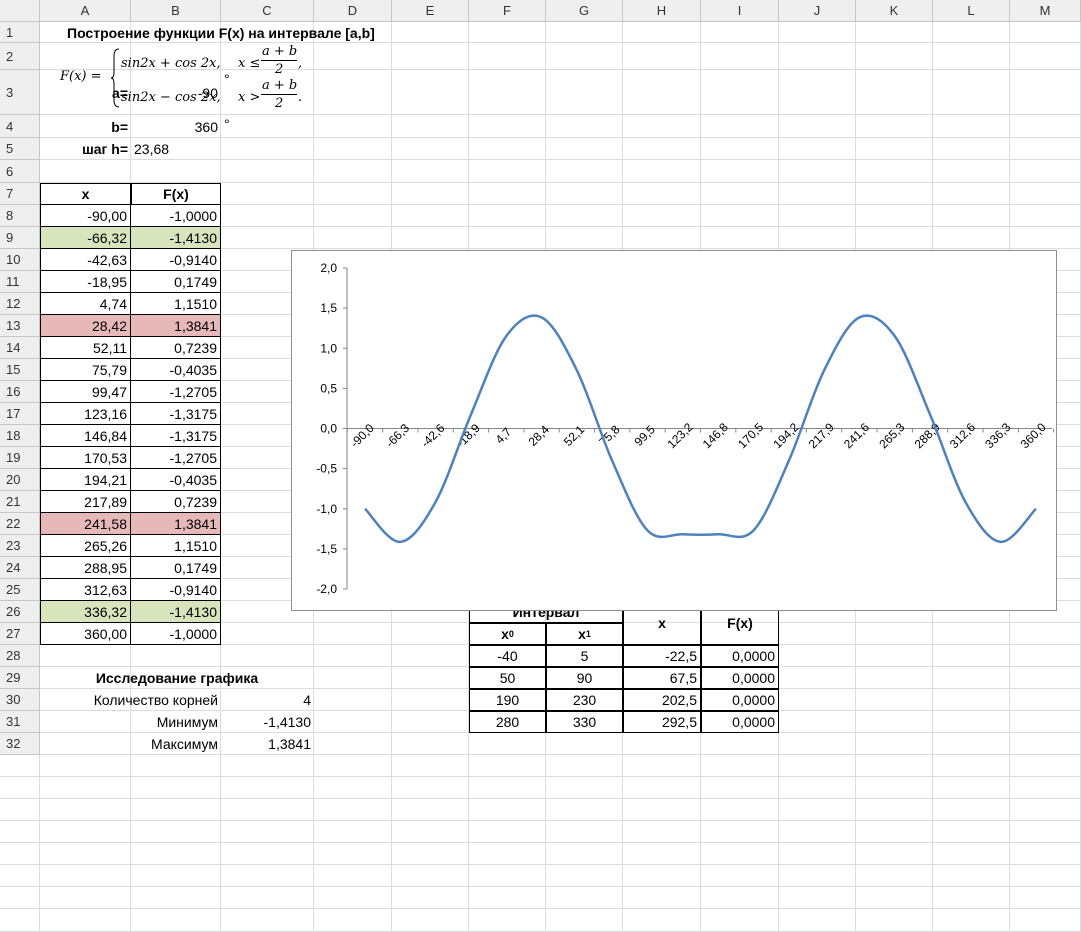  I want to click on row-header-13: 13, so click(20, 326).